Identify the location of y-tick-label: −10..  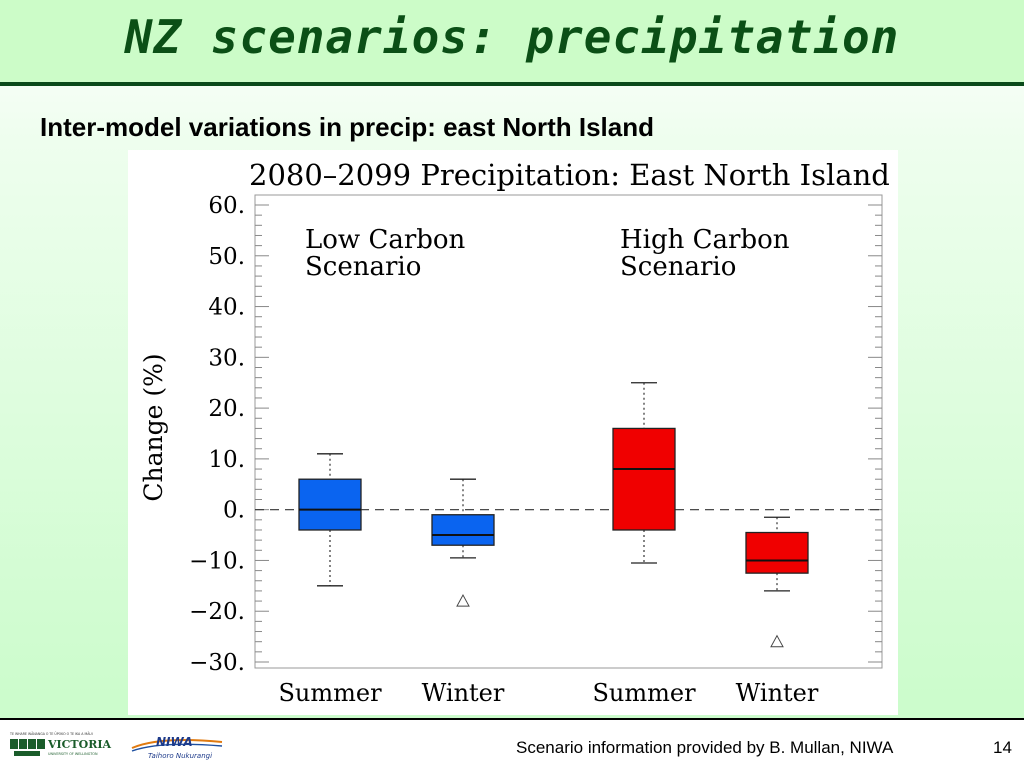
(217, 561).